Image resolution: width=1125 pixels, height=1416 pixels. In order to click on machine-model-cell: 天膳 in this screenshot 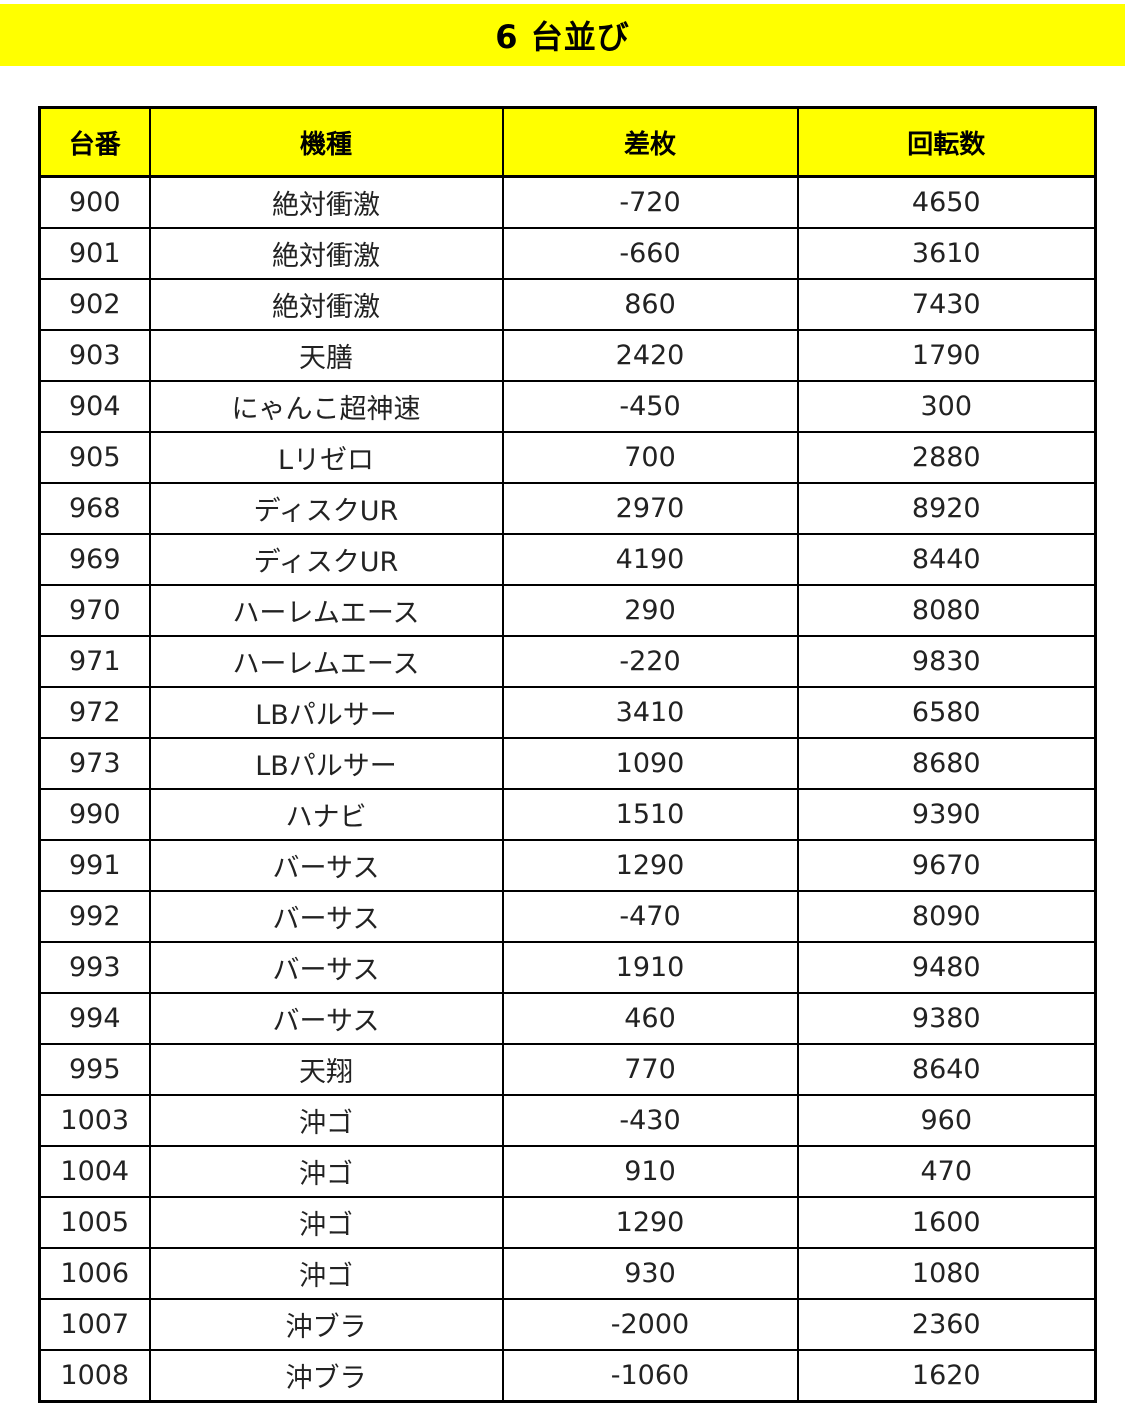, I will do `click(326, 355)`.